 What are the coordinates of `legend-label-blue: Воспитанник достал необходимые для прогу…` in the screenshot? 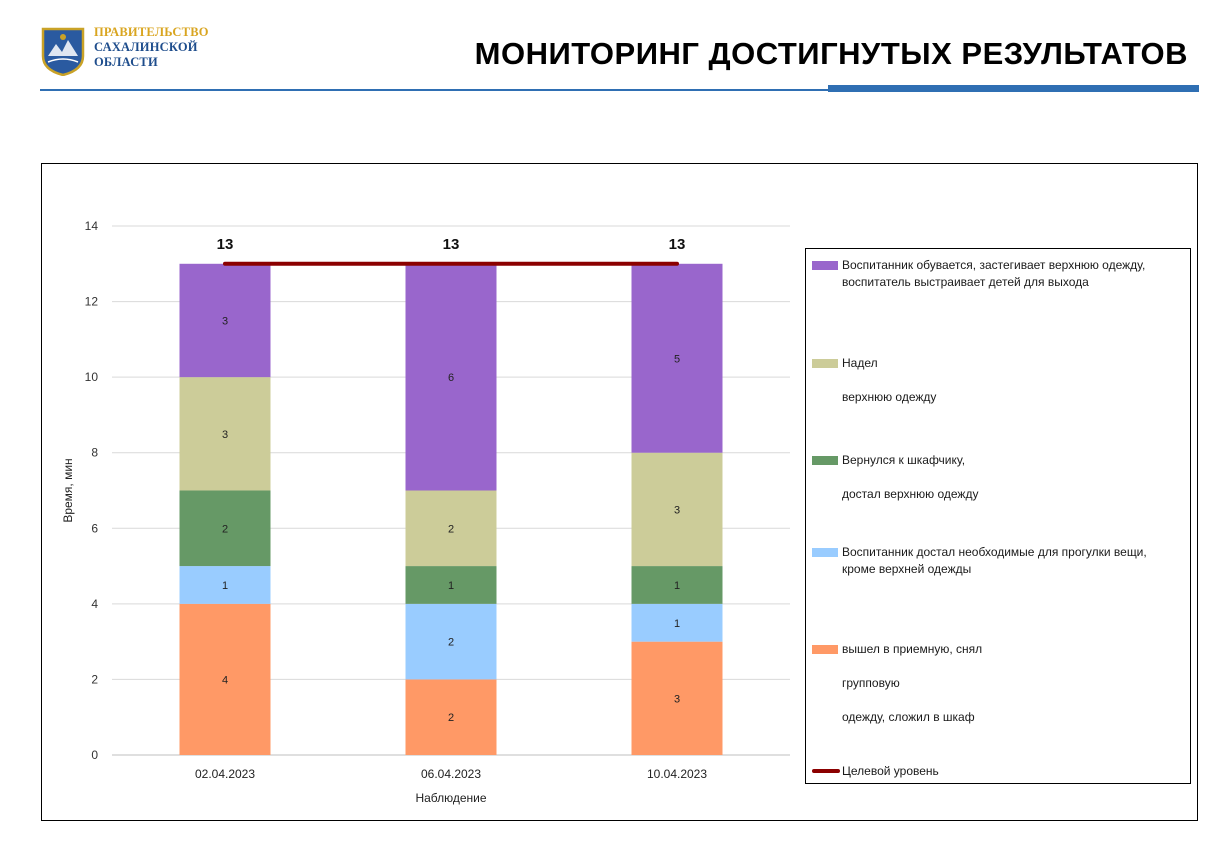 It's located at (994, 560).